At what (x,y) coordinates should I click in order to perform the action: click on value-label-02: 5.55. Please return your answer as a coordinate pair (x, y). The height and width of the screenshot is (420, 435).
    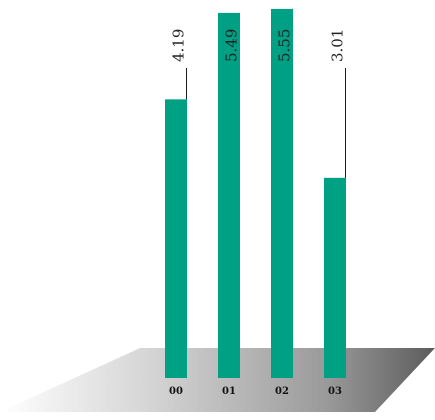
    Looking at the image, I should click on (285, 45).